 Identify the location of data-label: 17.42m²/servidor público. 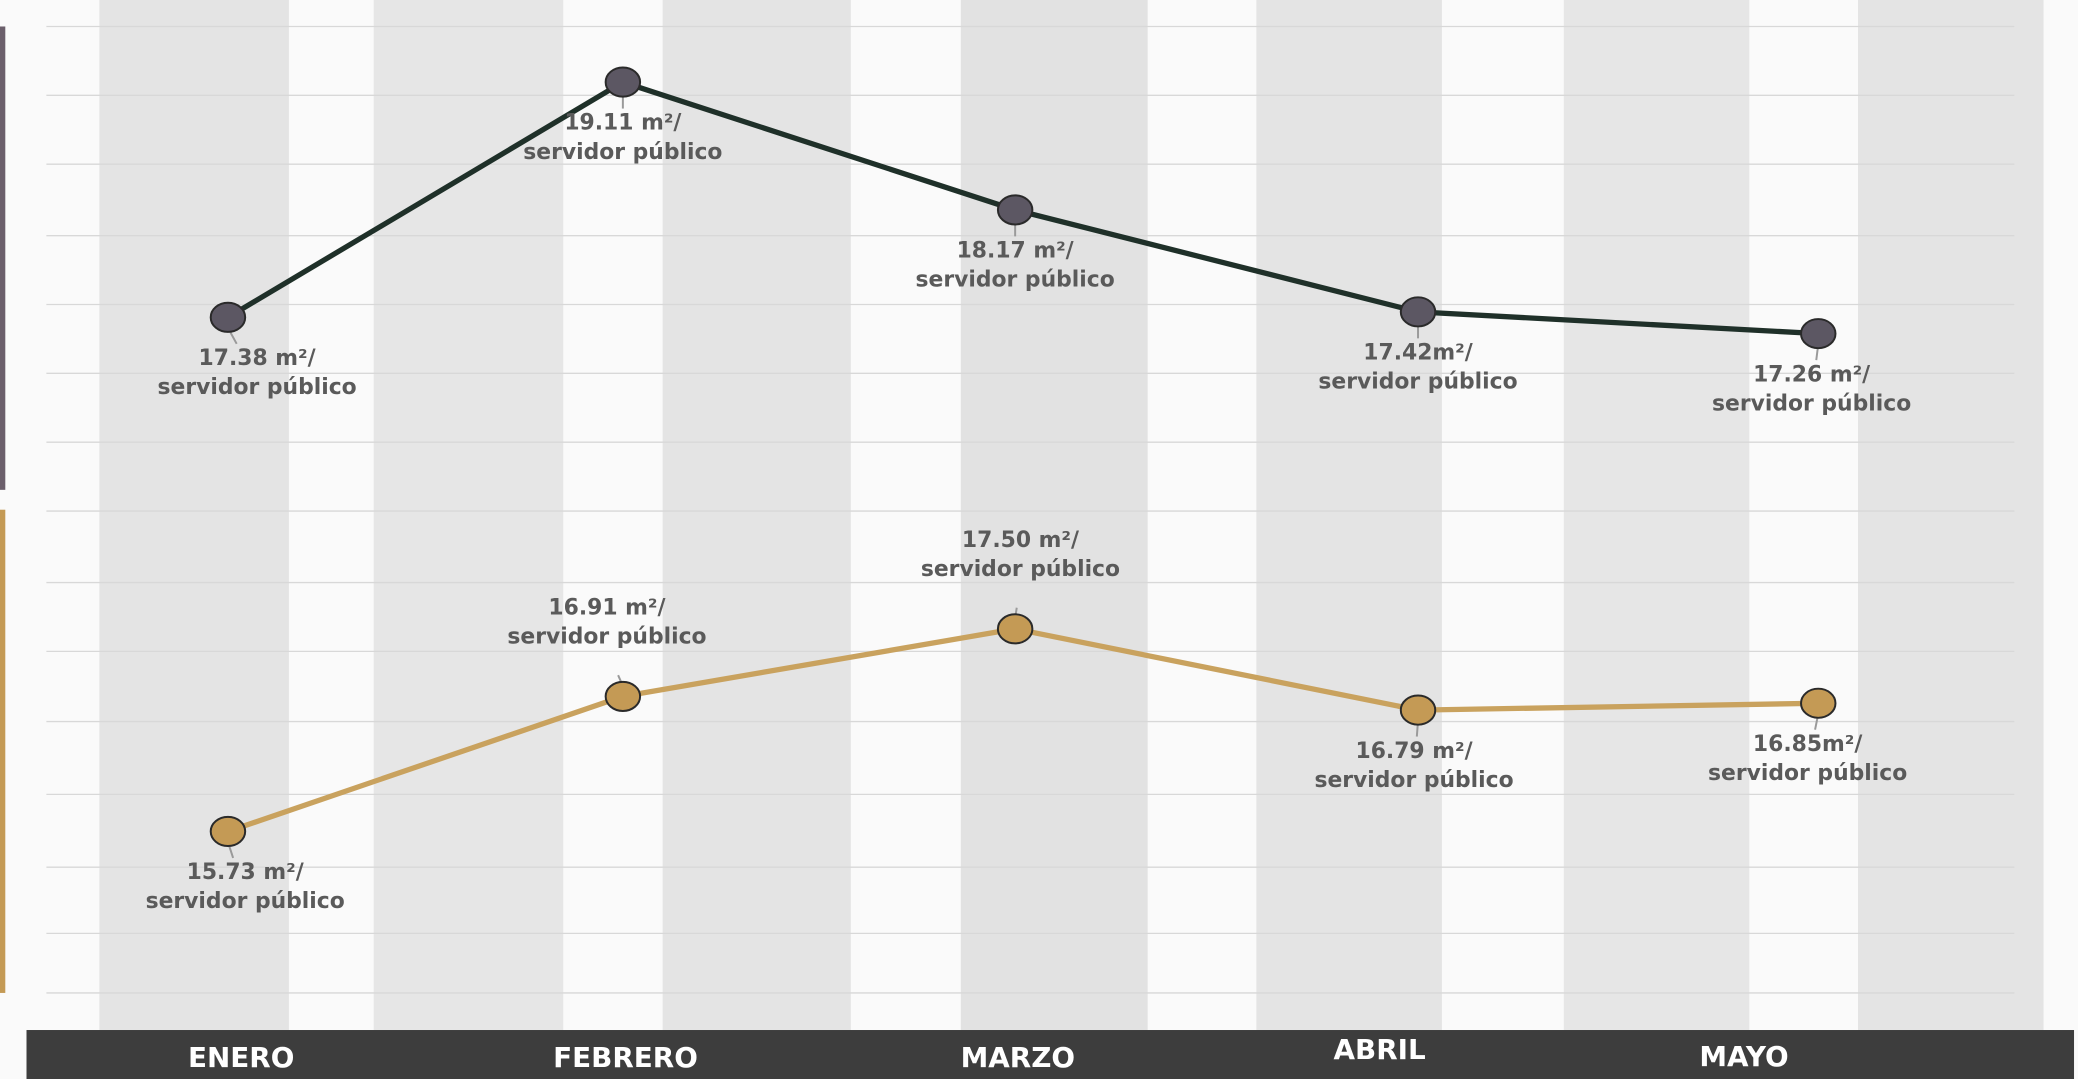
(1417, 368).